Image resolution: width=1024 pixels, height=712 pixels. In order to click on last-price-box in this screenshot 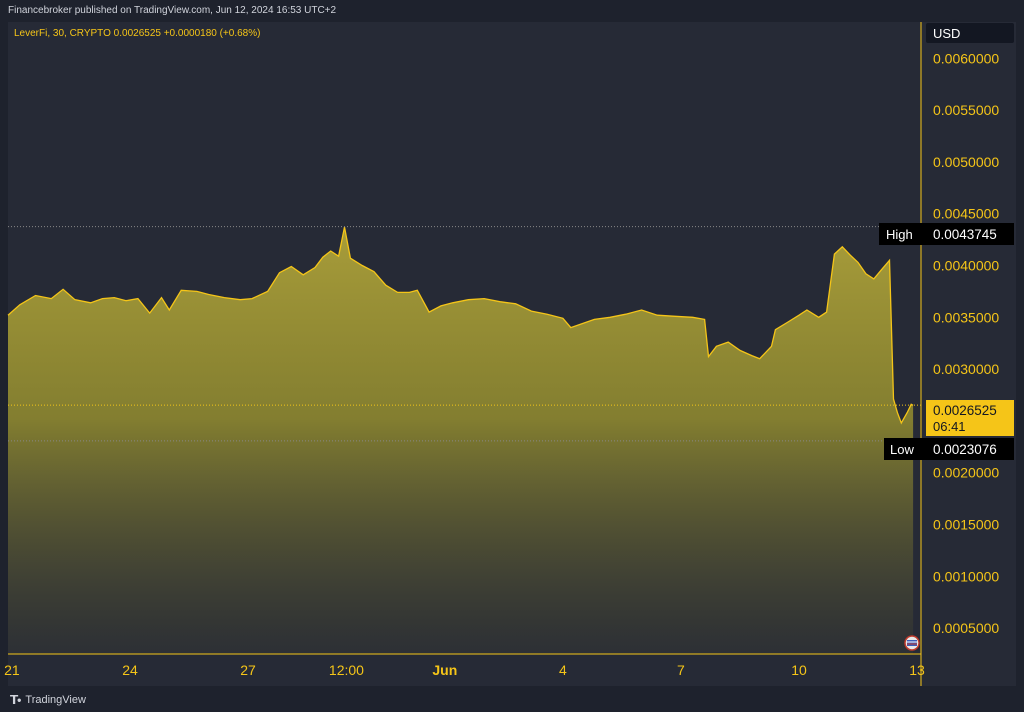, I will do `click(970, 418)`.